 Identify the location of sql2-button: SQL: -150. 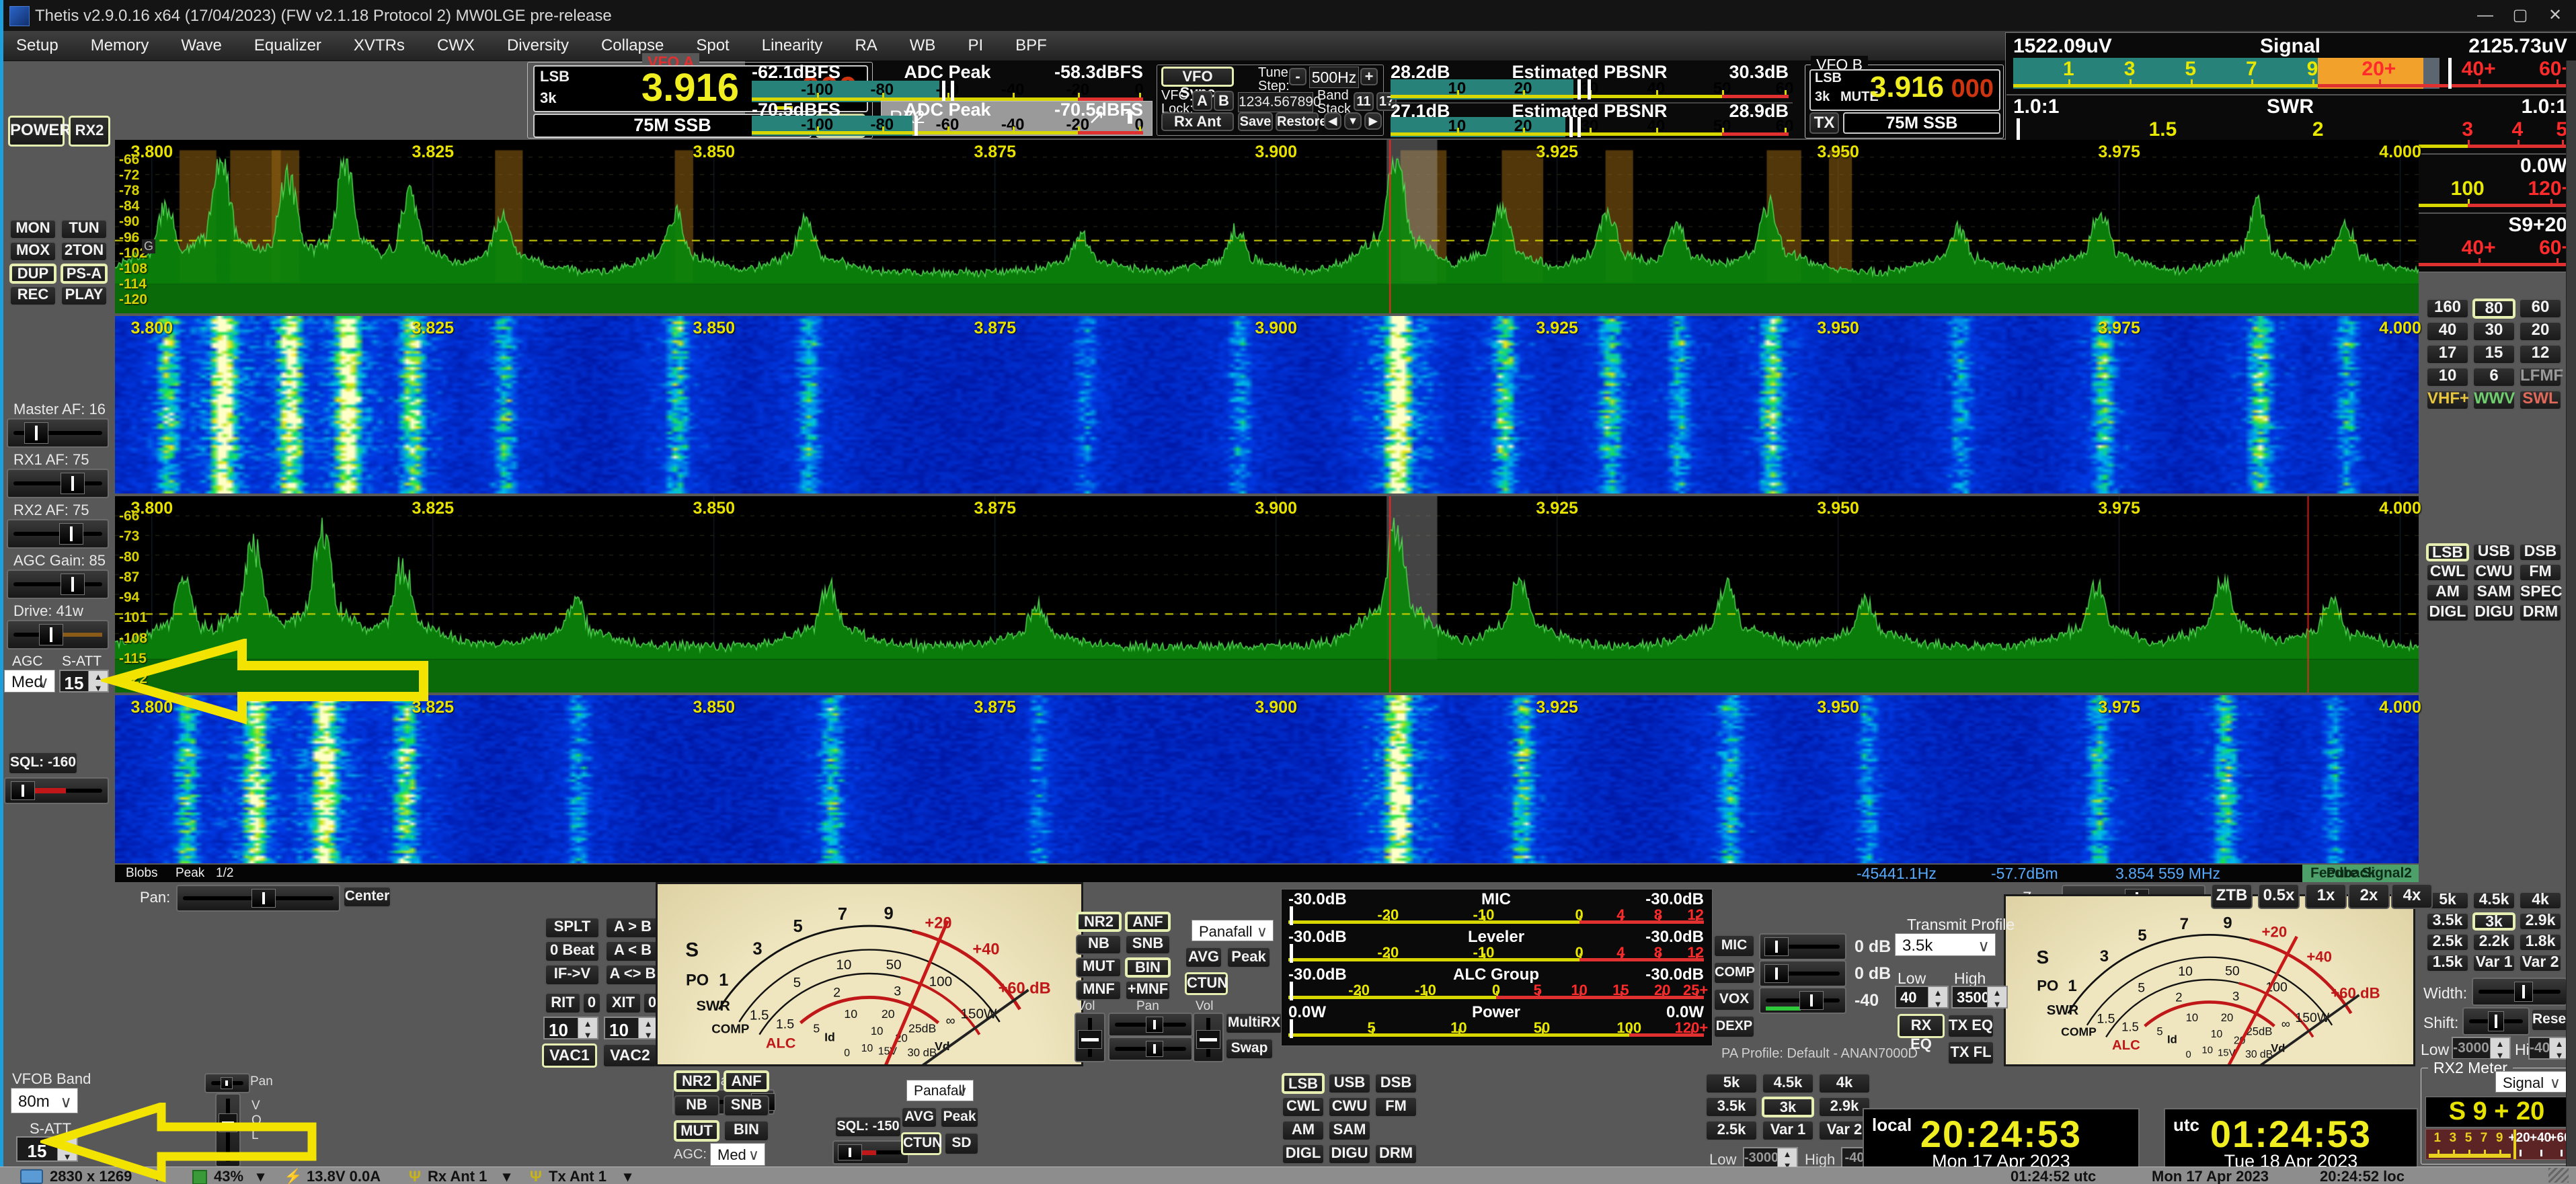
(868, 1127).